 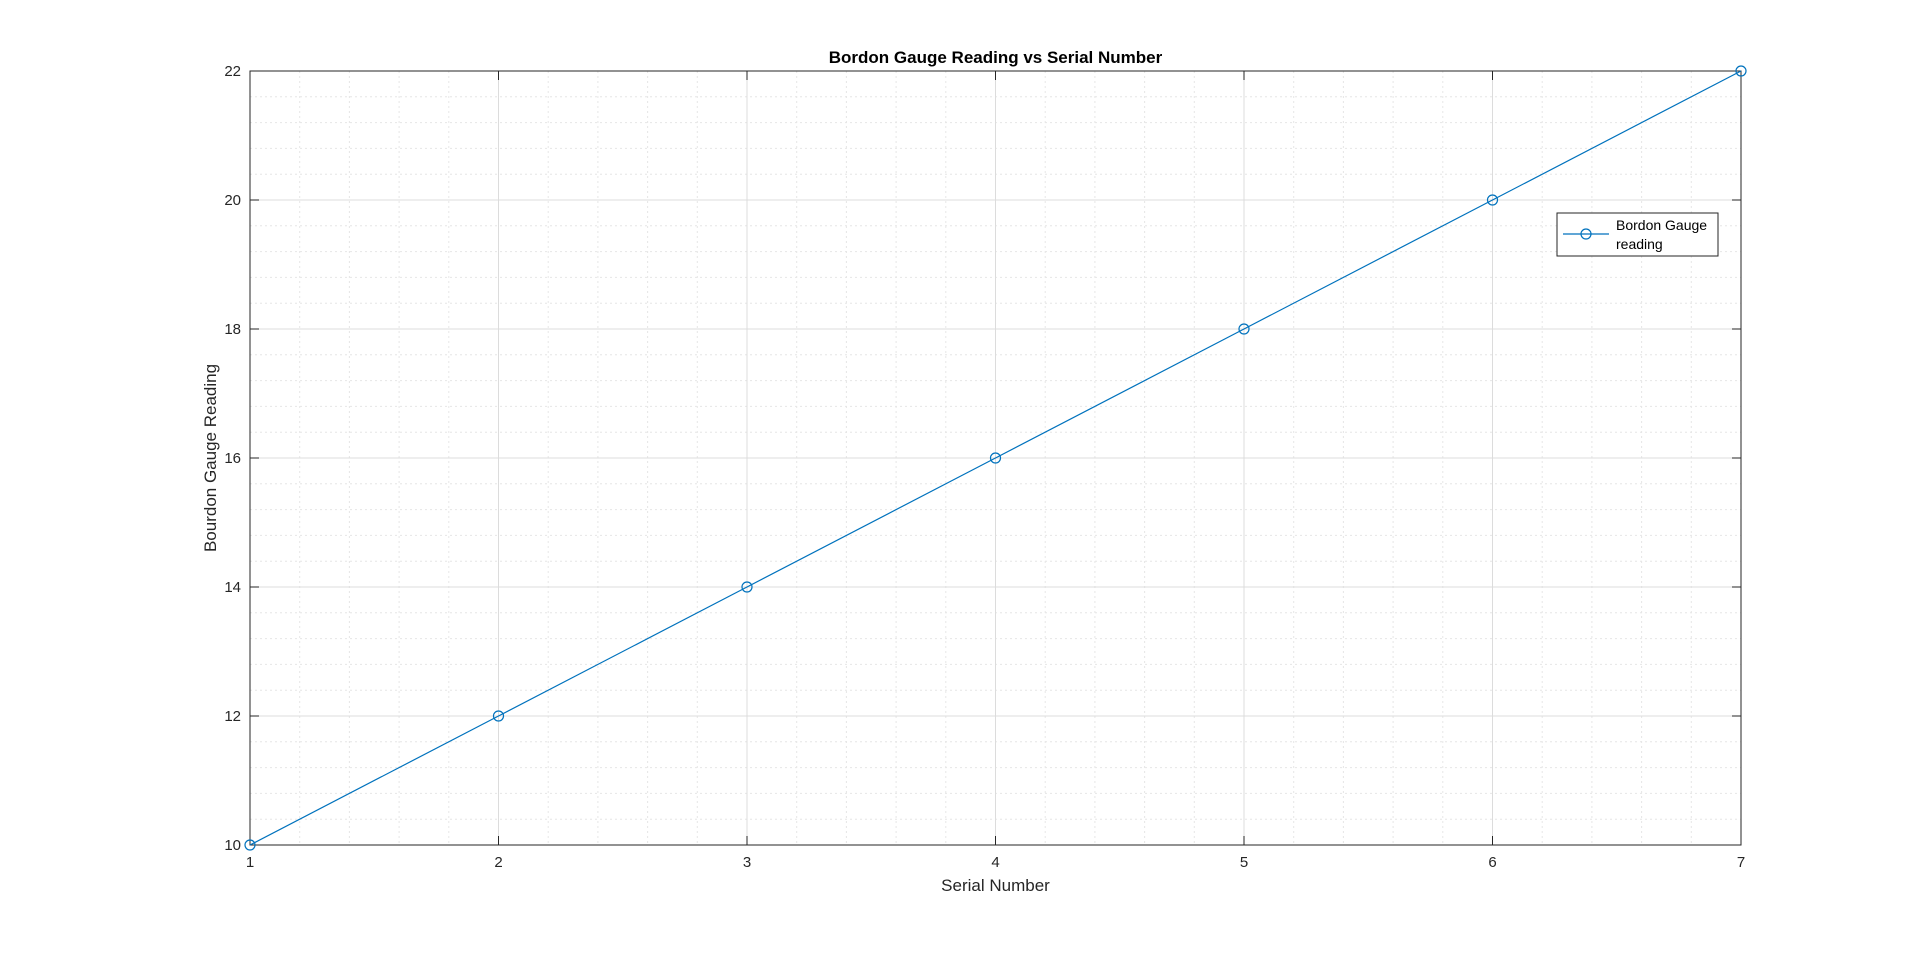 I want to click on legend-label-line-2: reading, so click(x=1639, y=244).